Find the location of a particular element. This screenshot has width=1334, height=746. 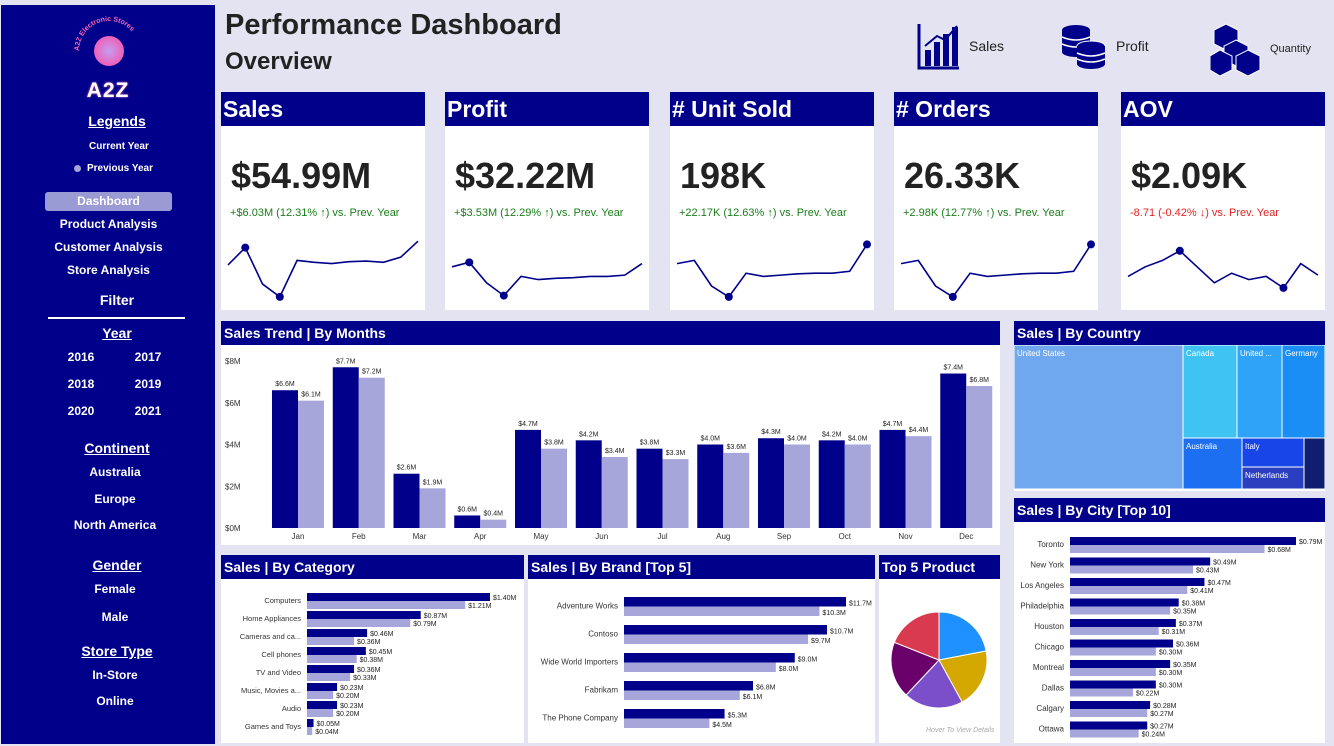

year-2017: 2017 is located at coordinates (148, 357).